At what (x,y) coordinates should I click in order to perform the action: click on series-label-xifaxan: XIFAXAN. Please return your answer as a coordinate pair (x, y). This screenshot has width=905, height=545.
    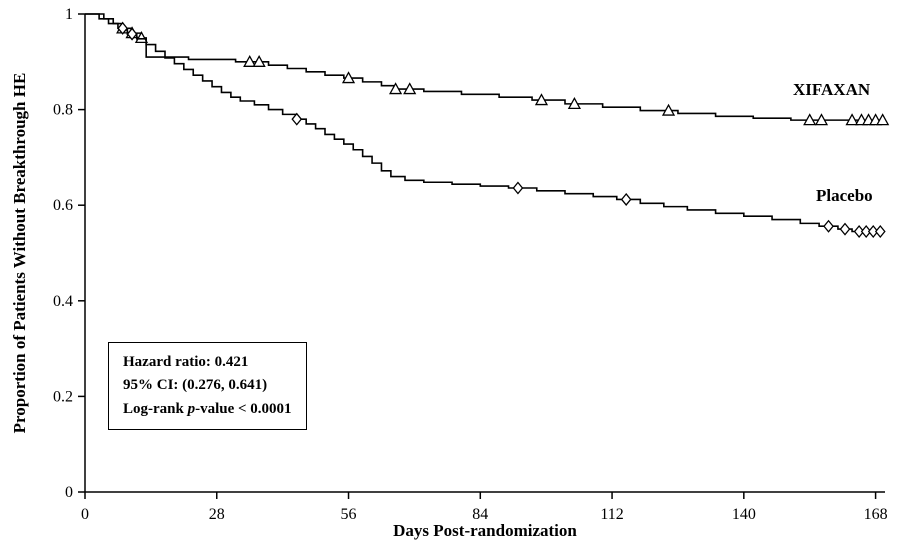
    Looking at the image, I should click on (832, 89).